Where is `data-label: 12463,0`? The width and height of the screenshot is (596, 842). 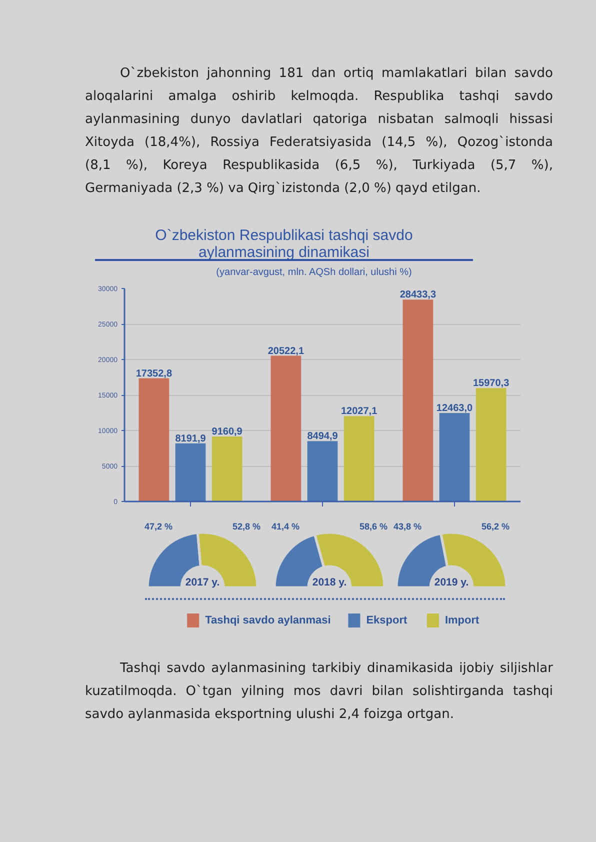 data-label: 12463,0 is located at coordinates (455, 408).